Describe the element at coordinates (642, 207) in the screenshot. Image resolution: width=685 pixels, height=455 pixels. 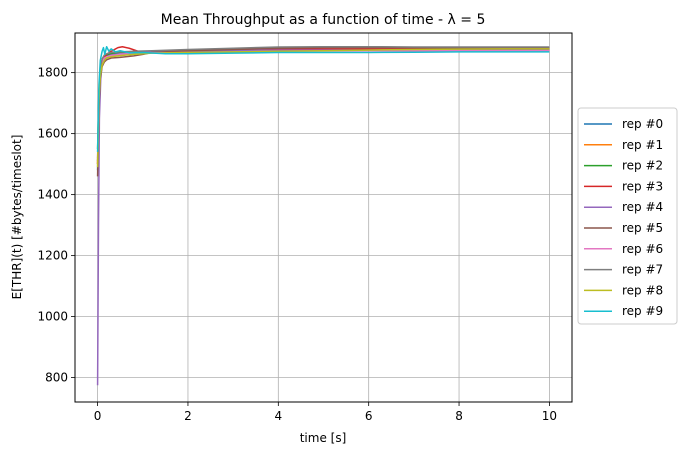
I see `legend-label: rep #4` at that location.